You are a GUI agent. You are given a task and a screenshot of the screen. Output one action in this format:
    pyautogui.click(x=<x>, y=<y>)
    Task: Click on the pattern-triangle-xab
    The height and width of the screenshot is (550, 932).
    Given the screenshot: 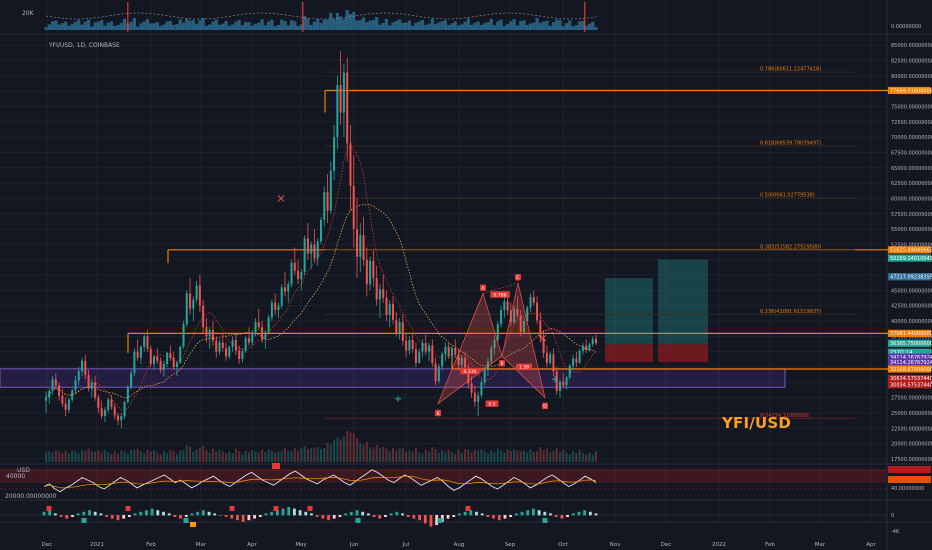 What is the action you would take?
    pyautogui.click(x=470, y=348)
    